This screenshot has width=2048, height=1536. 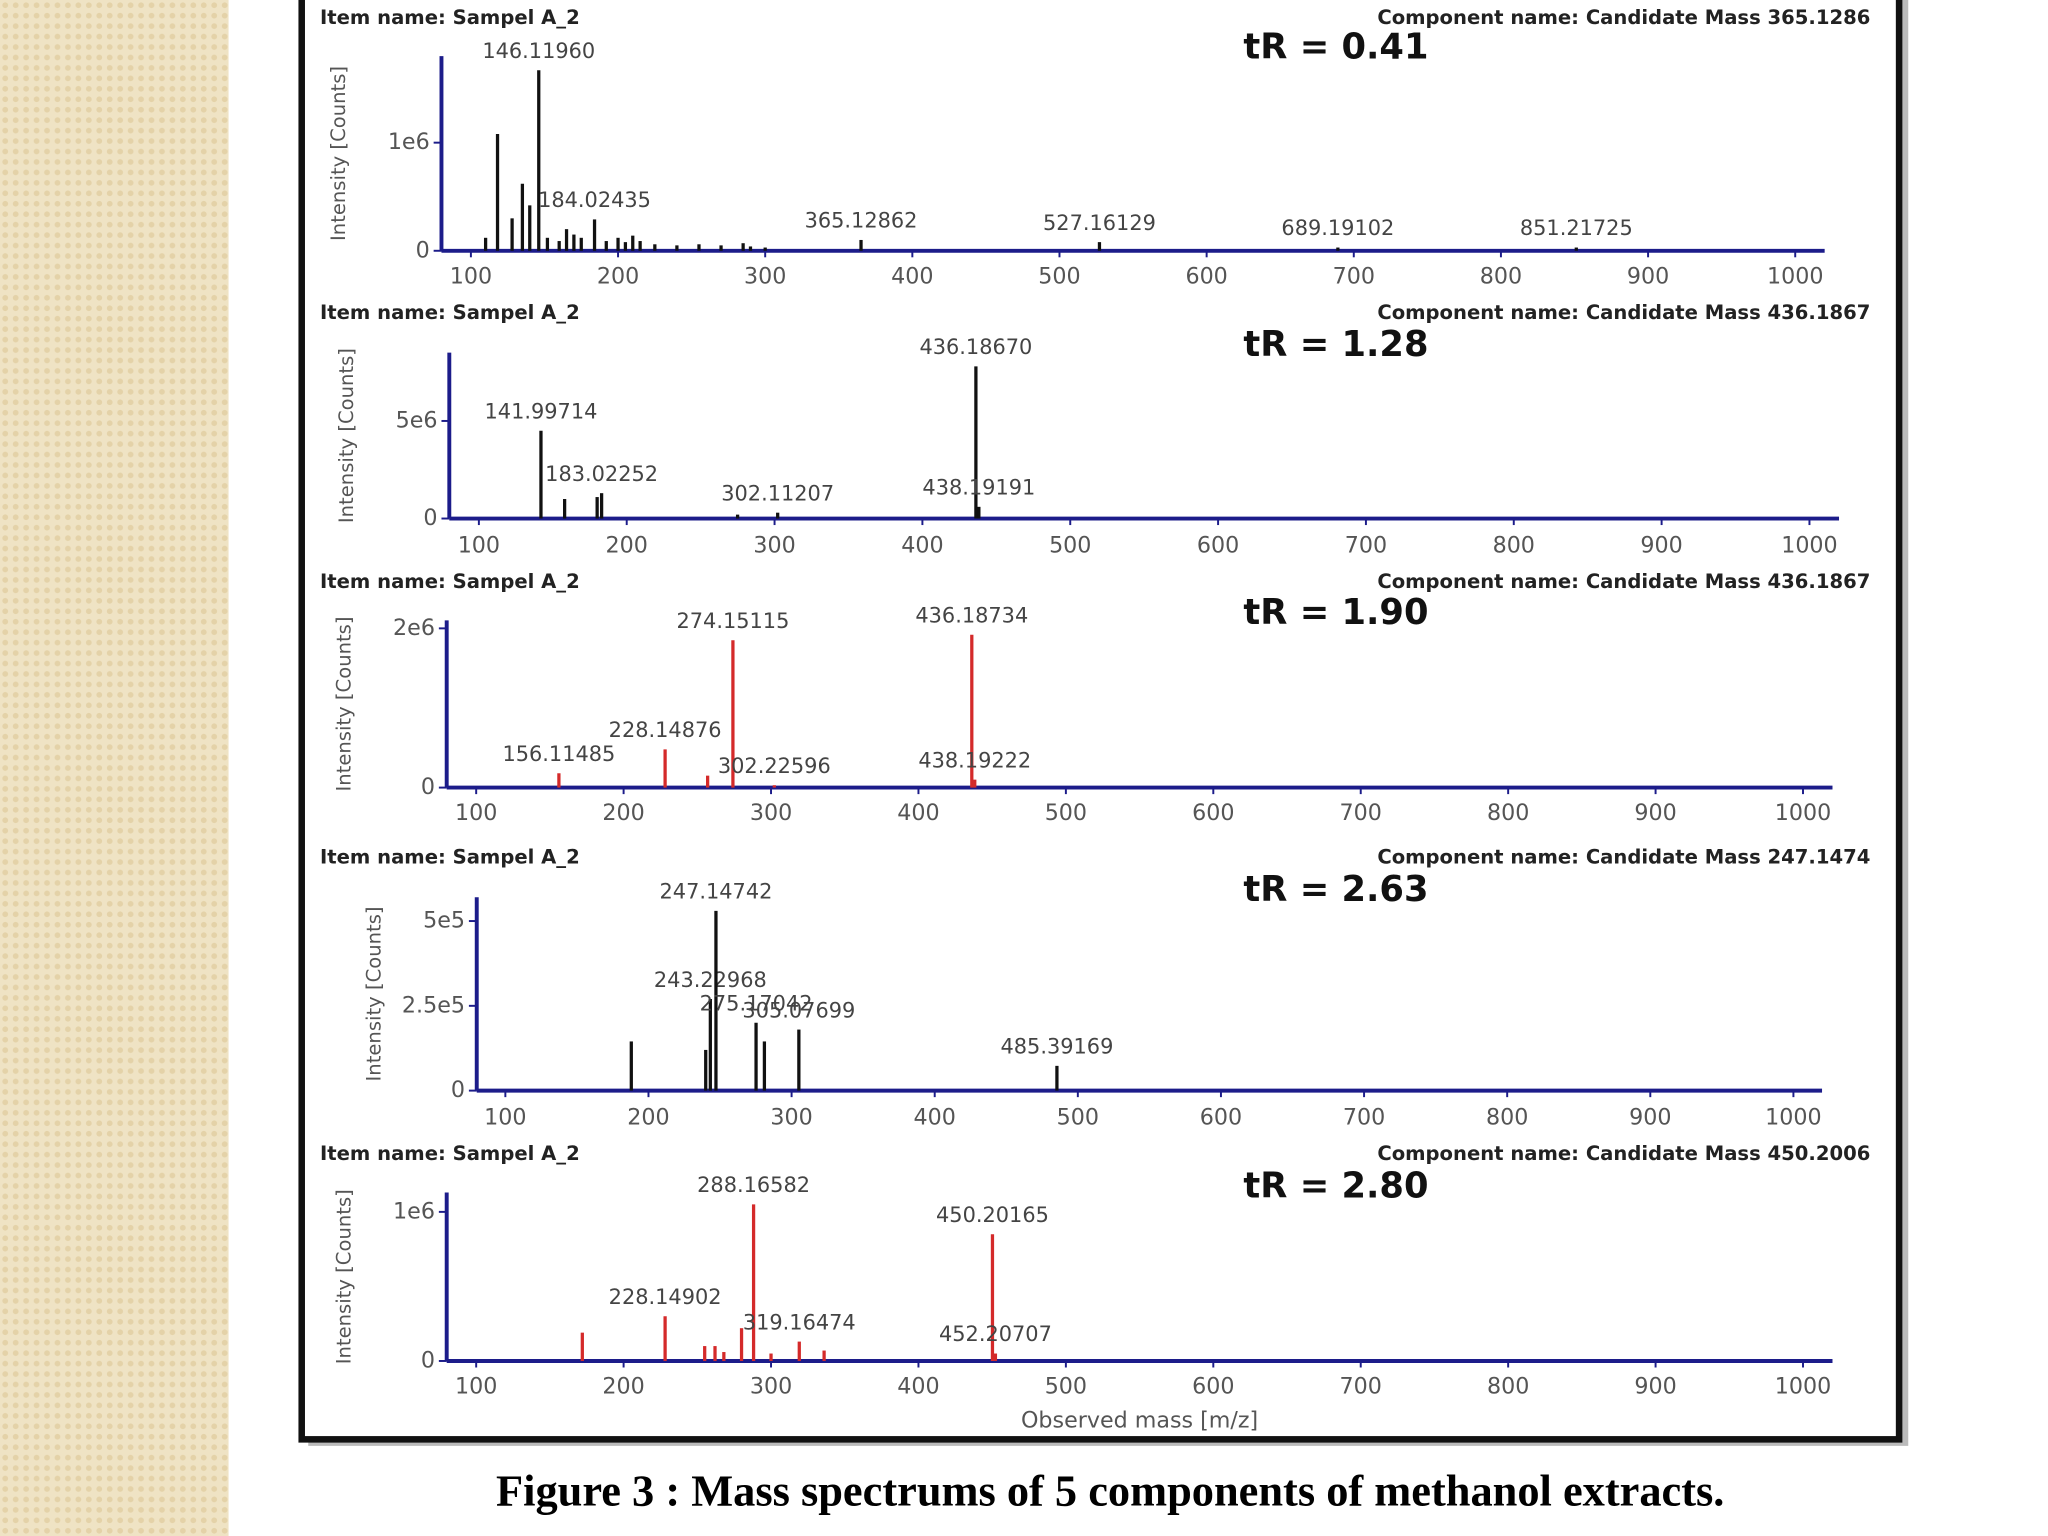 What do you see at coordinates (975, 347) in the screenshot?
I see `peak-label: 436.18670` at bounding box center [975, 347].